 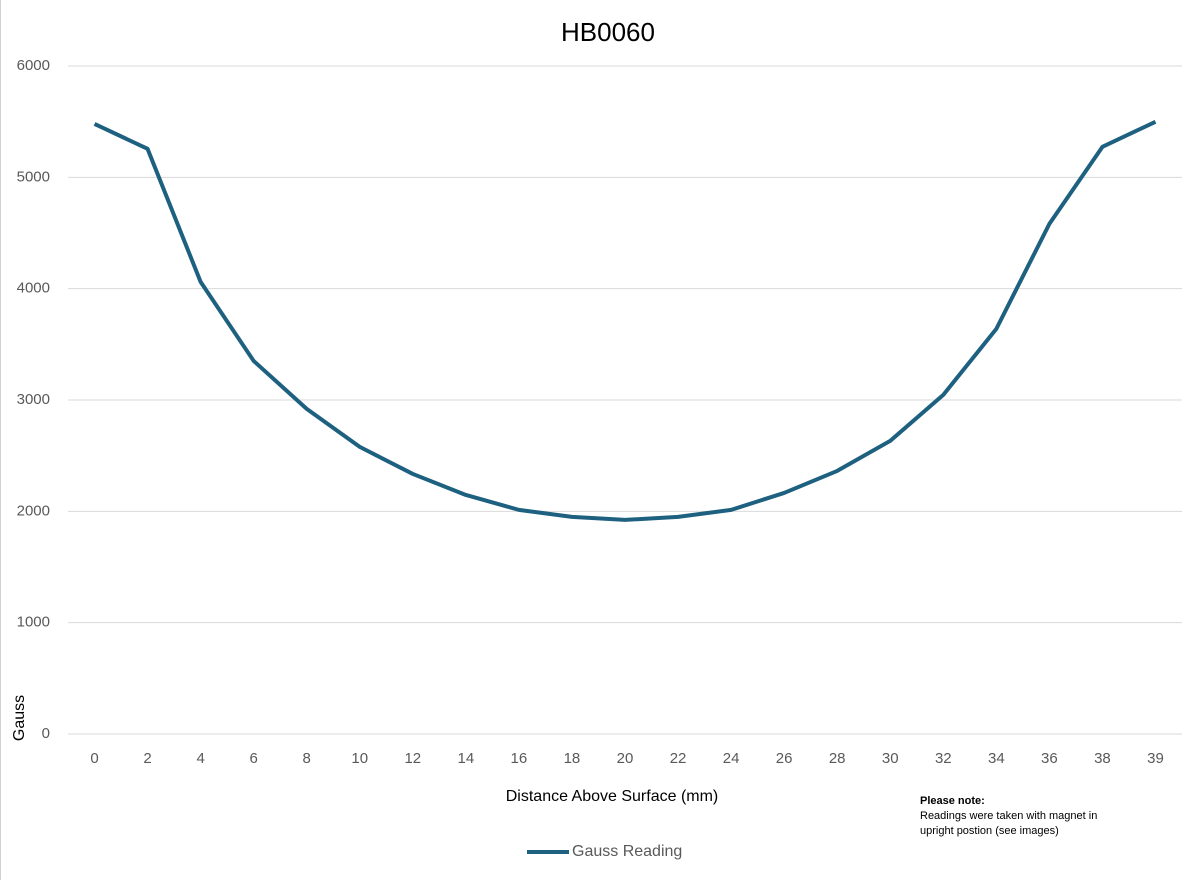 What do you see at coordinates (33, 288) in the screenshot?
I see `y-tick-label: 4000` at bounding box center [33, 288].